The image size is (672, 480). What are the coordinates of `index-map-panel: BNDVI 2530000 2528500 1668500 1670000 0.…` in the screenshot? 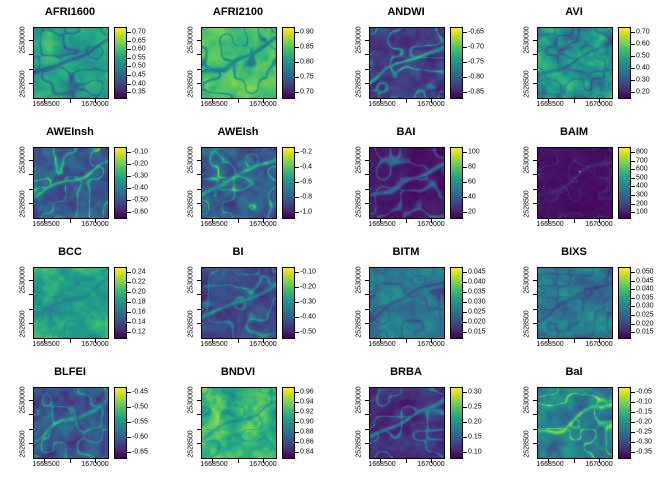 It's located at (252, 420).